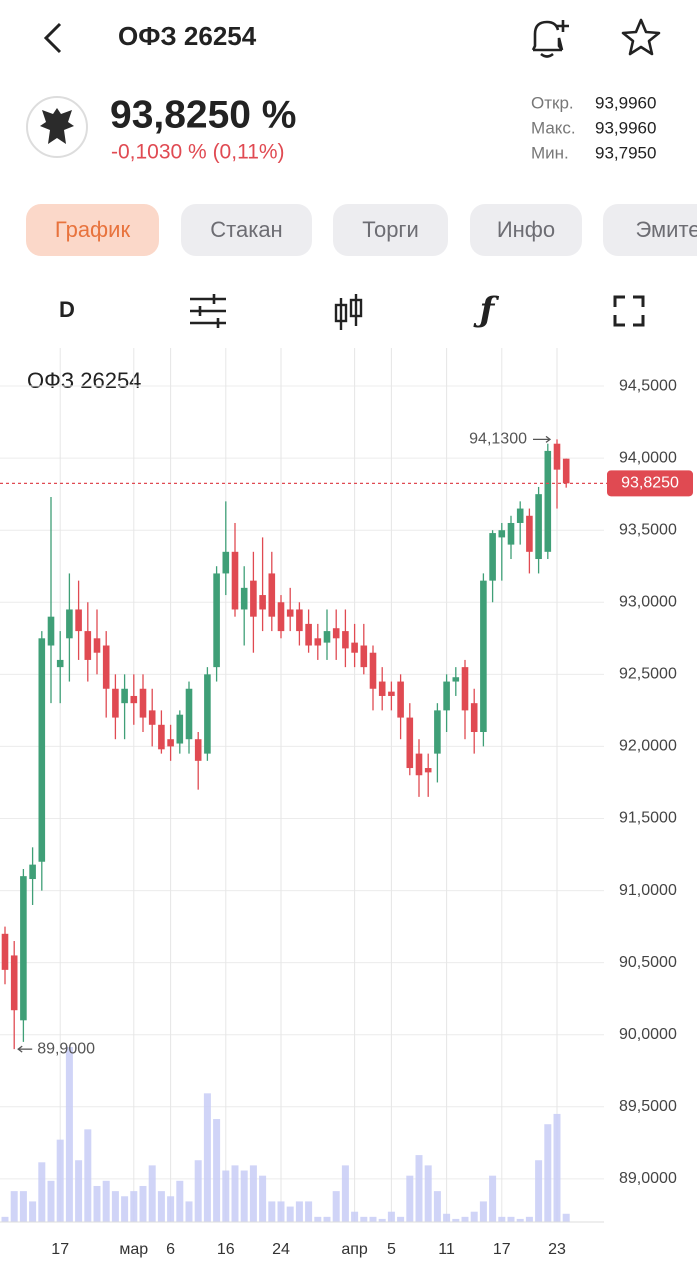 This screenshot has height=1280, width=697. Describe the element at coordinates (84, 380) in the screenshot. I see `chart-title: ОФЗ 26254` at that location.